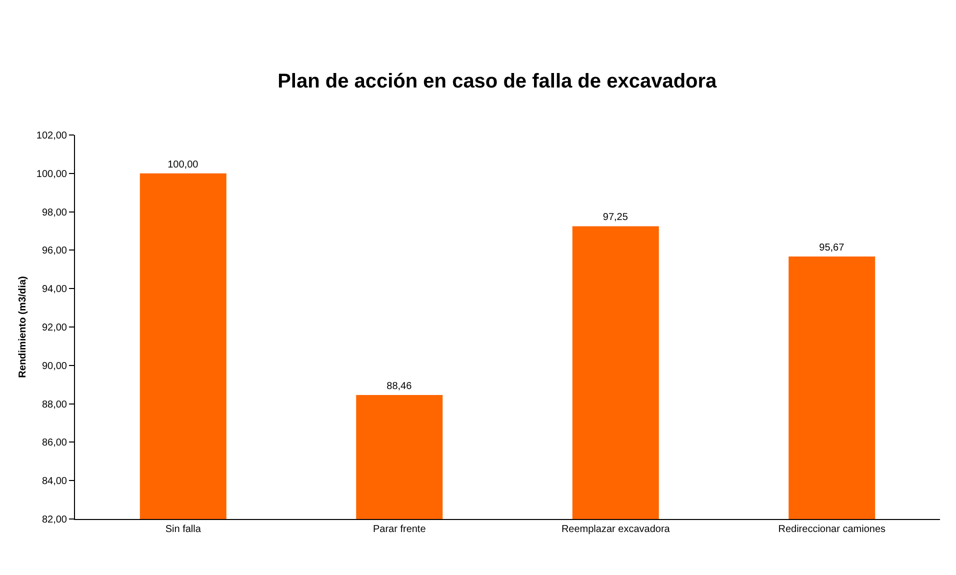  I want to click on y-tick-label: 90,00, so click(55, 366).